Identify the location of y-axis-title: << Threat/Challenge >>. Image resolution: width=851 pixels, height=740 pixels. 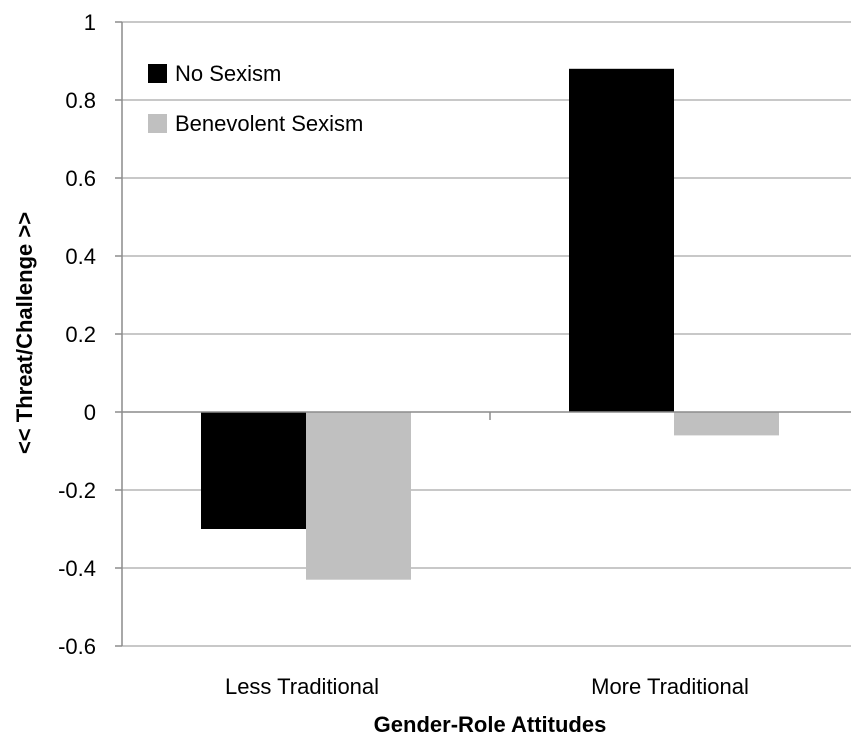
(24, 333).